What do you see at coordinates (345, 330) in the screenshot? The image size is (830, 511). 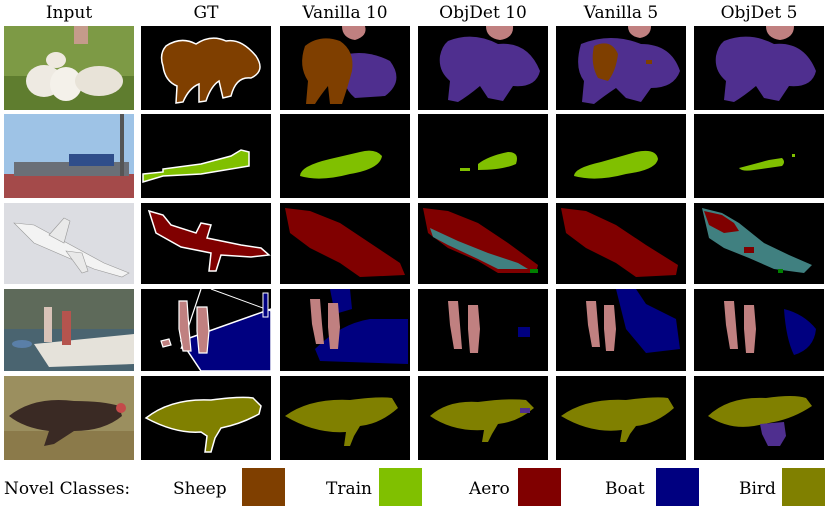 I see `vanilla10-mask-boat` at bounding box center [345, 330].